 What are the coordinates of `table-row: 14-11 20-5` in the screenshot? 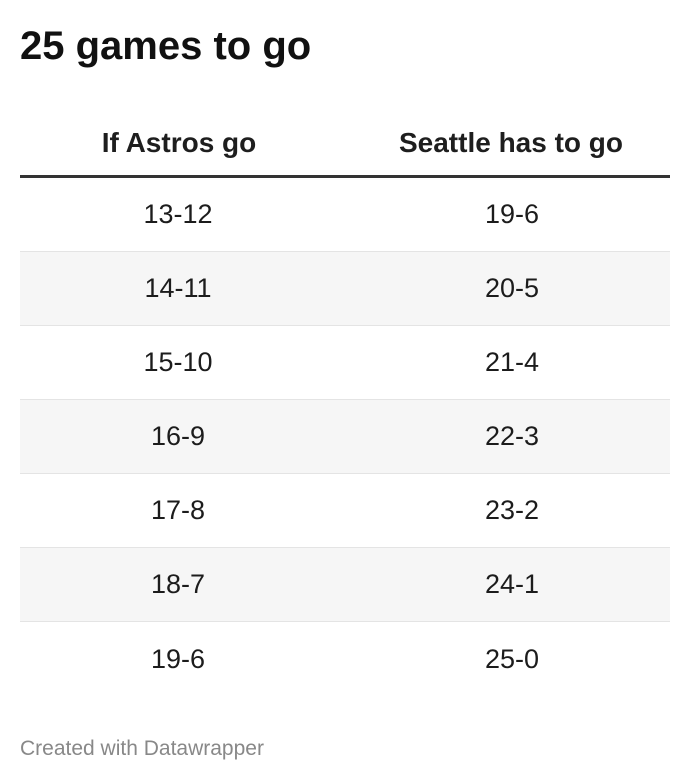 It's located at (345, 289).